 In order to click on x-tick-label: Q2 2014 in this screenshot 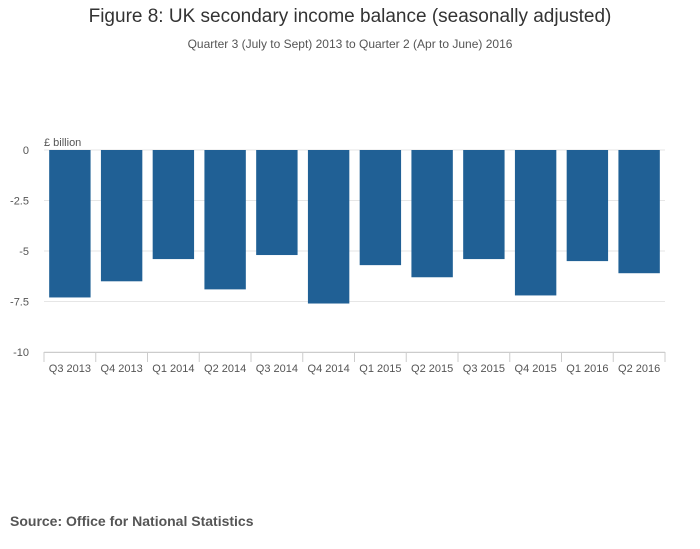, I will do `click(225, 369)`.